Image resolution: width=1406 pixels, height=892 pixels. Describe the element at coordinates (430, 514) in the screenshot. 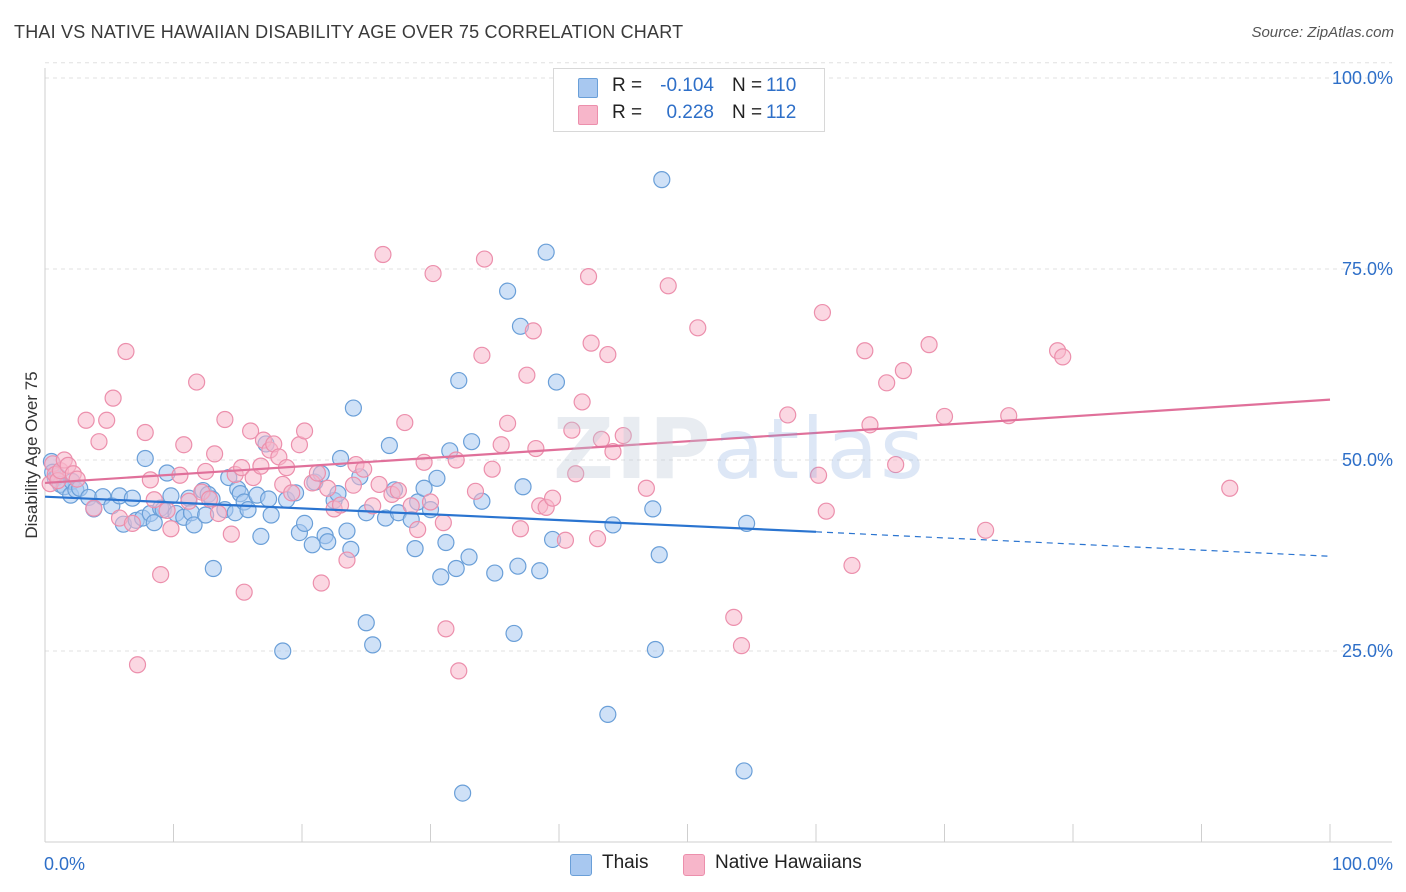

I see `thais-trend-line` at that location.